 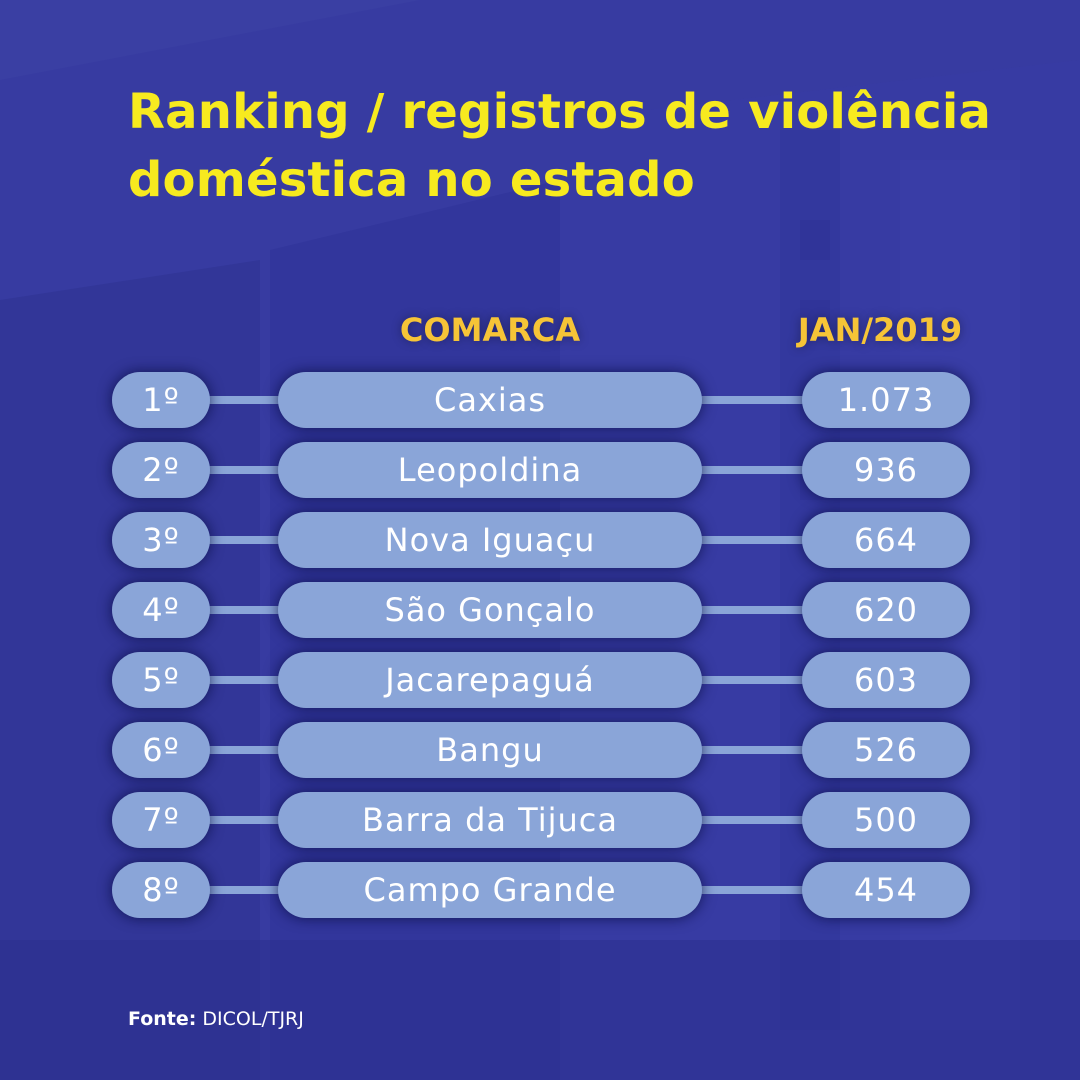 I want to click on value-pill: 620, so click(x=886, y=610).